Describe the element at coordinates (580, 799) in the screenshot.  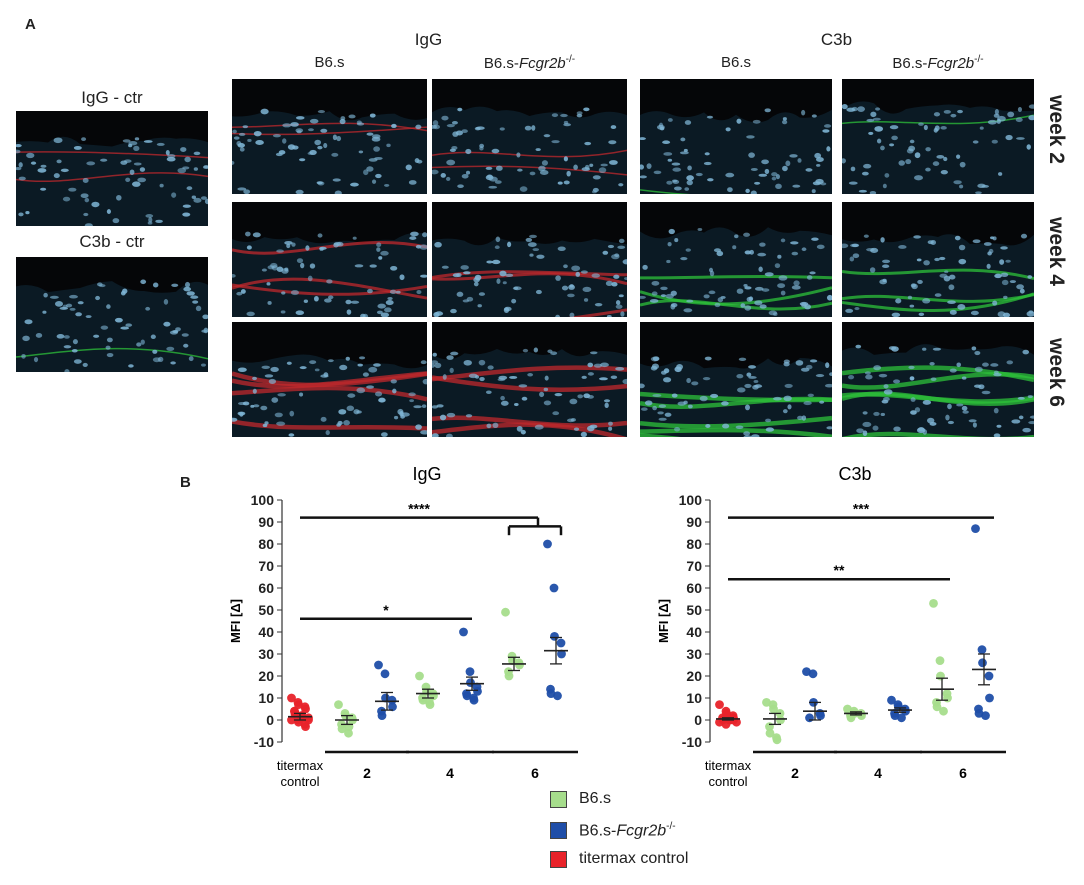
I see `legend-item-b6s: B6.s` at that location.